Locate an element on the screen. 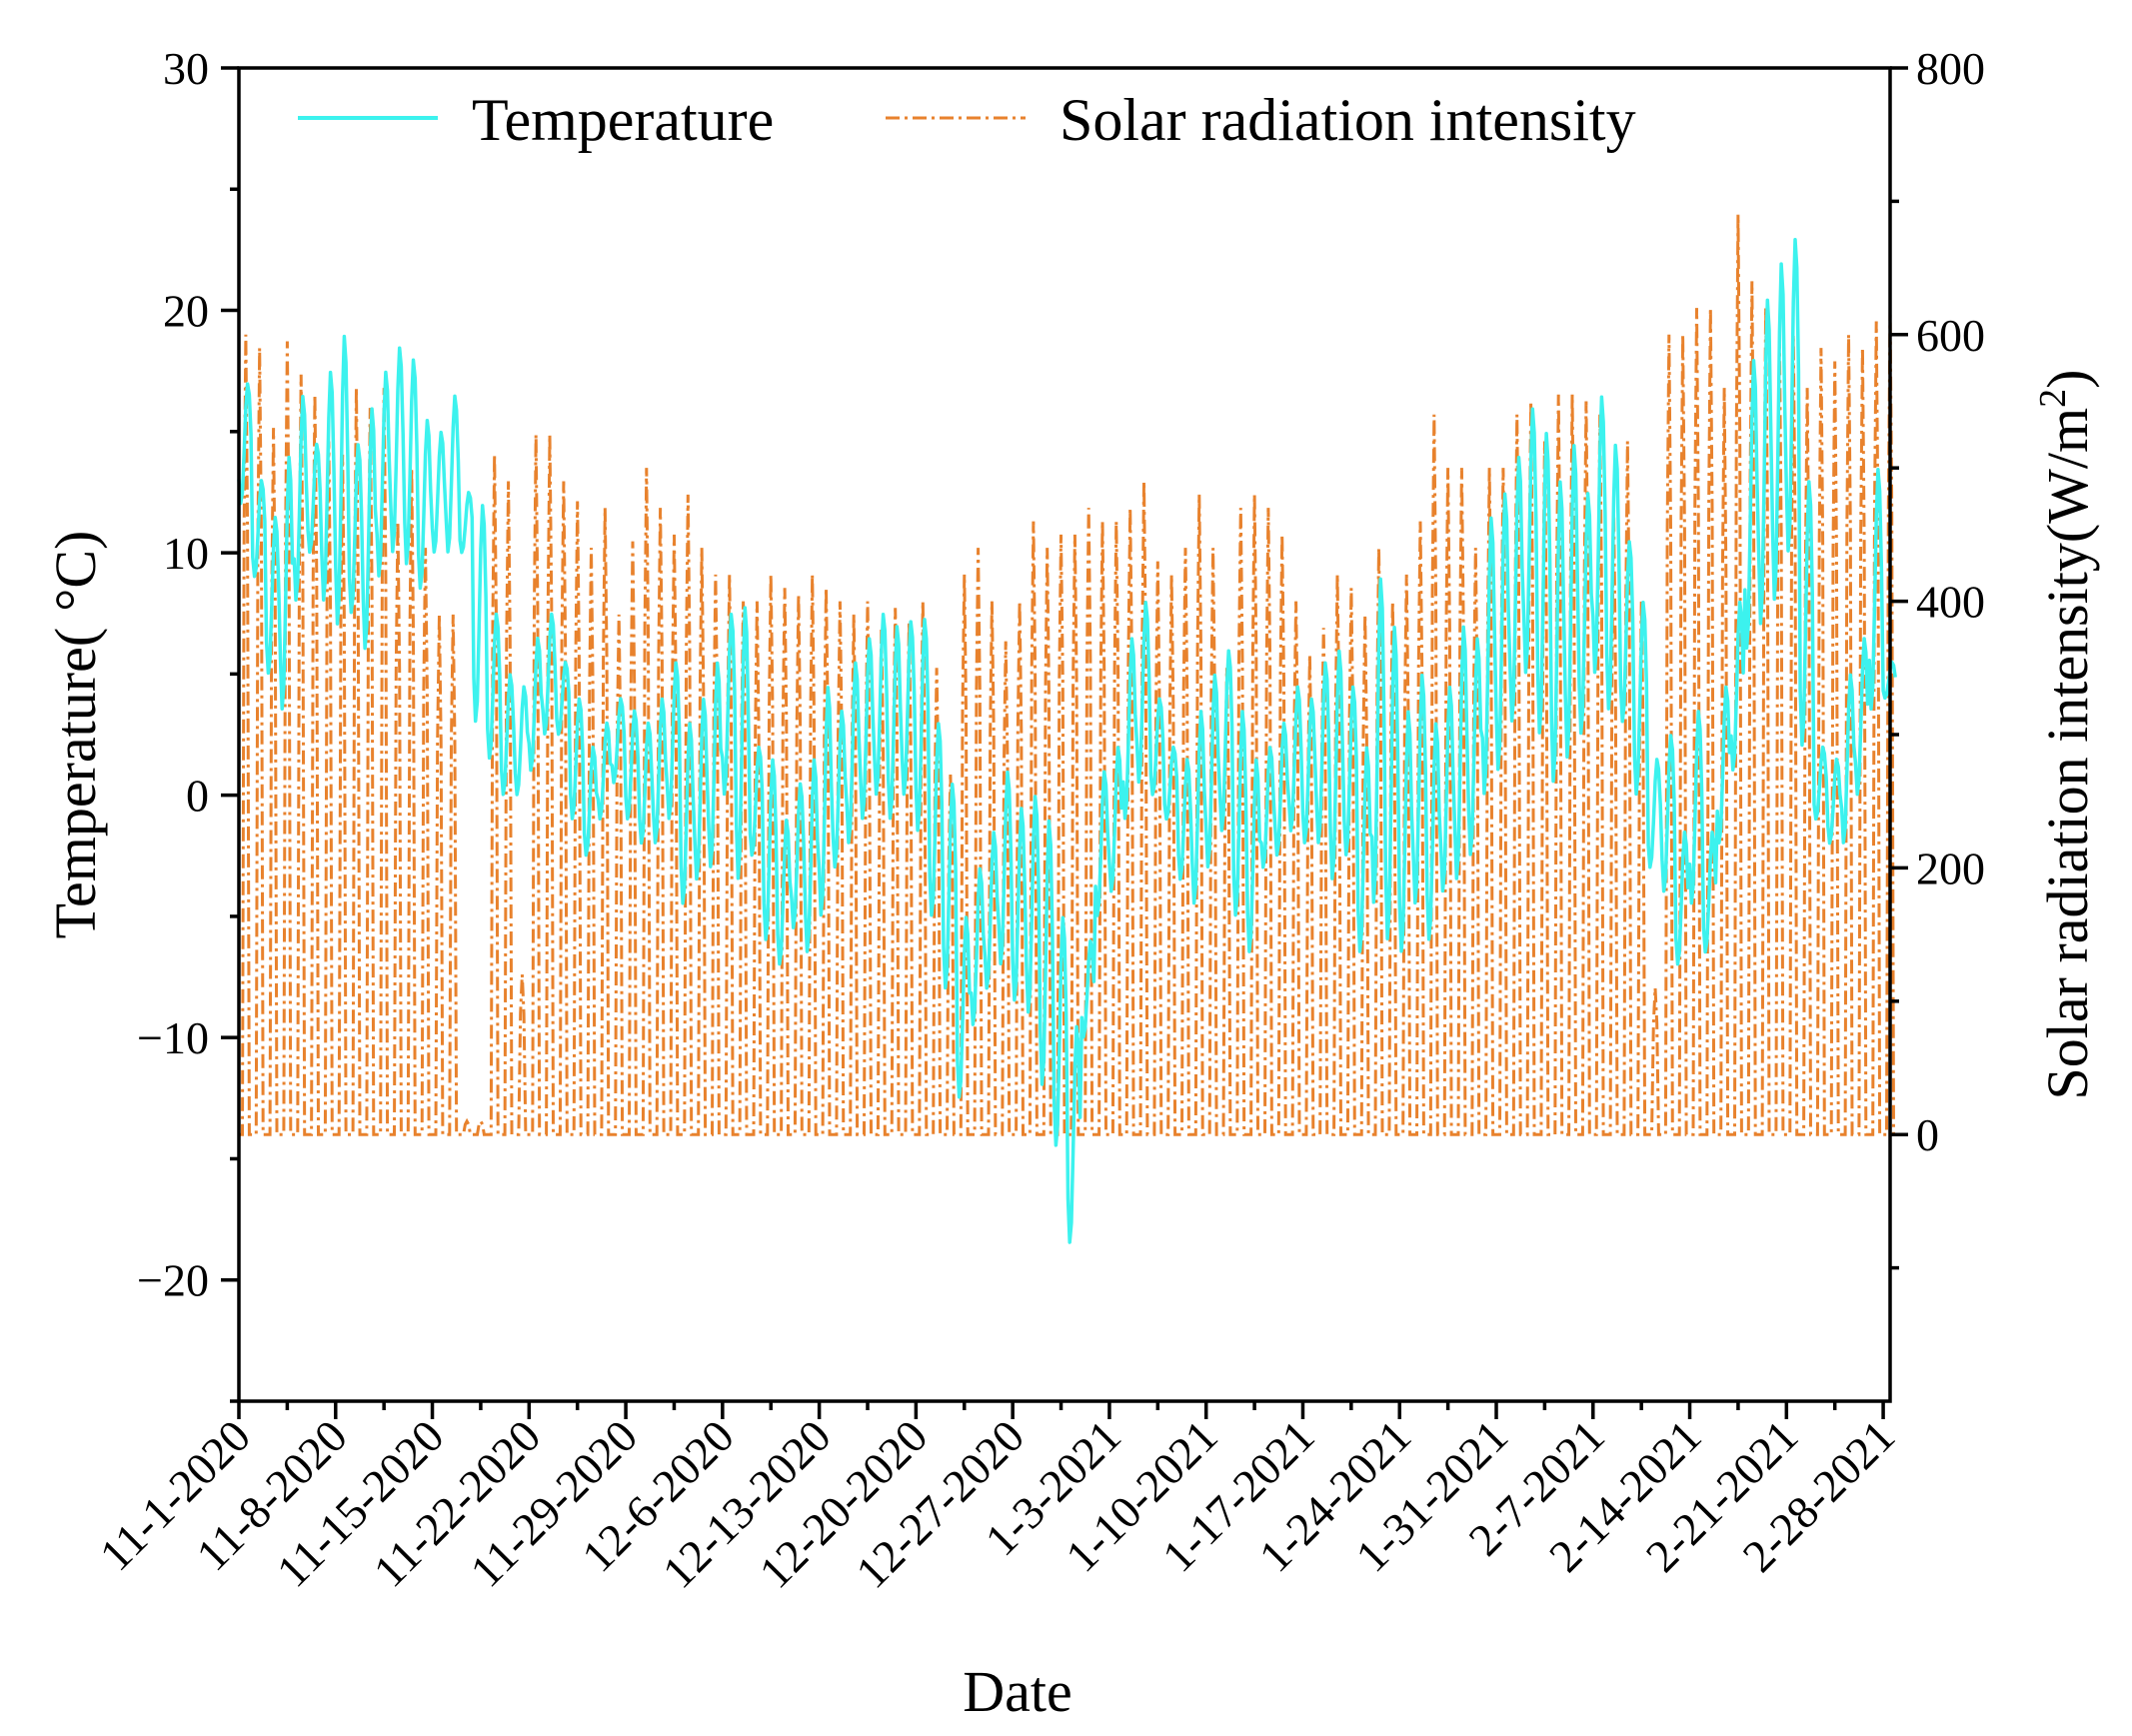 Image resolution: width=2132 pixels, height=1736 pixels. right-tick-label: 800 is located at coordinates (1950, 68).